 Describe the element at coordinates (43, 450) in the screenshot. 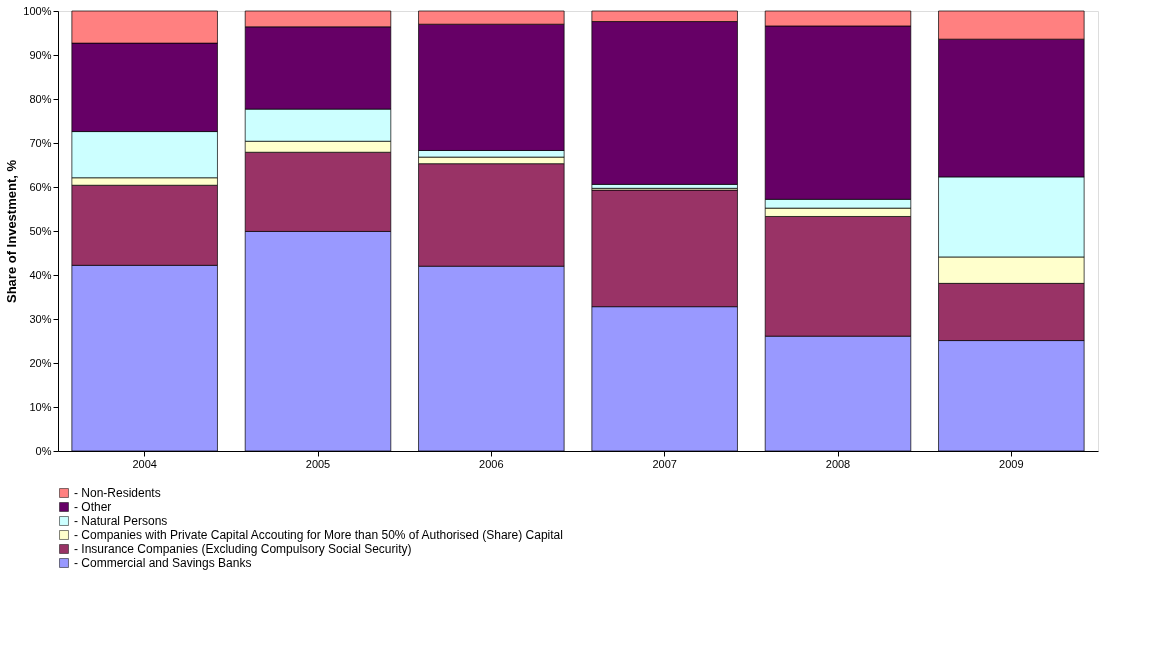

I see `y-tick-label: 0%` at that location.